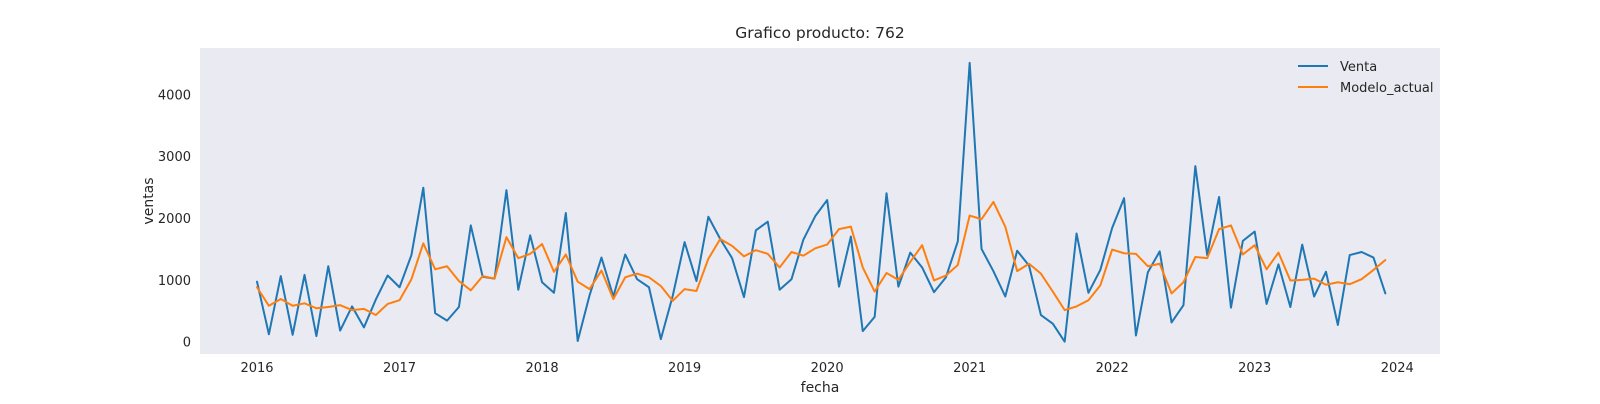 The image size is (1600, 404). Describe the element at coordinates (1366, 78) in the screenshot. I see `legend: Venta Modelo_actual` at that location.